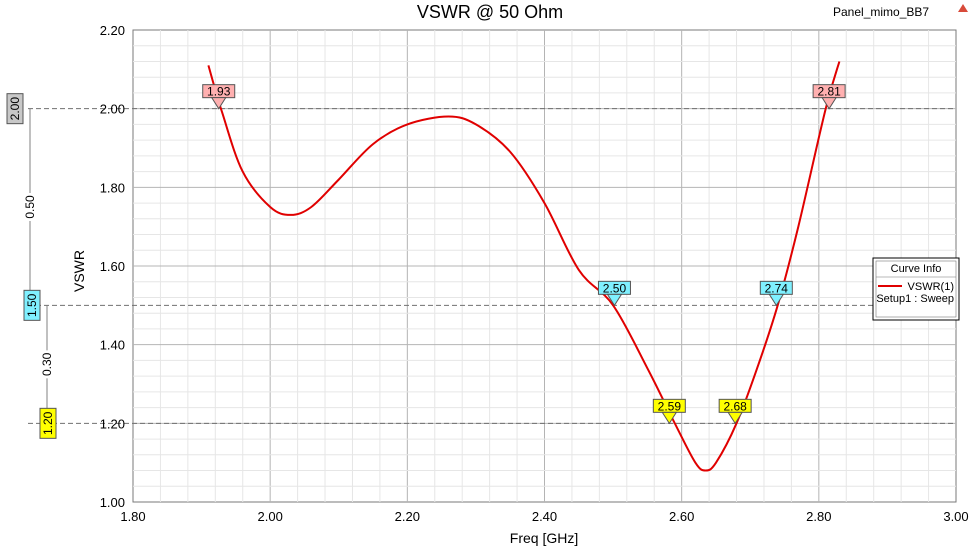 The image size is (980, 549). What do you see at coordinates (112, 187) in the screenshot?
I see `y-tick-label: 1.80` at bounding box center [112, 187].